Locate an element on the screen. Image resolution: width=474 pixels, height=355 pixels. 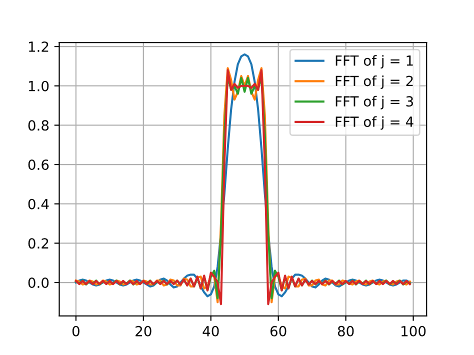
legend-label: FFT of j = 1 is located at coordinates (374, 62).